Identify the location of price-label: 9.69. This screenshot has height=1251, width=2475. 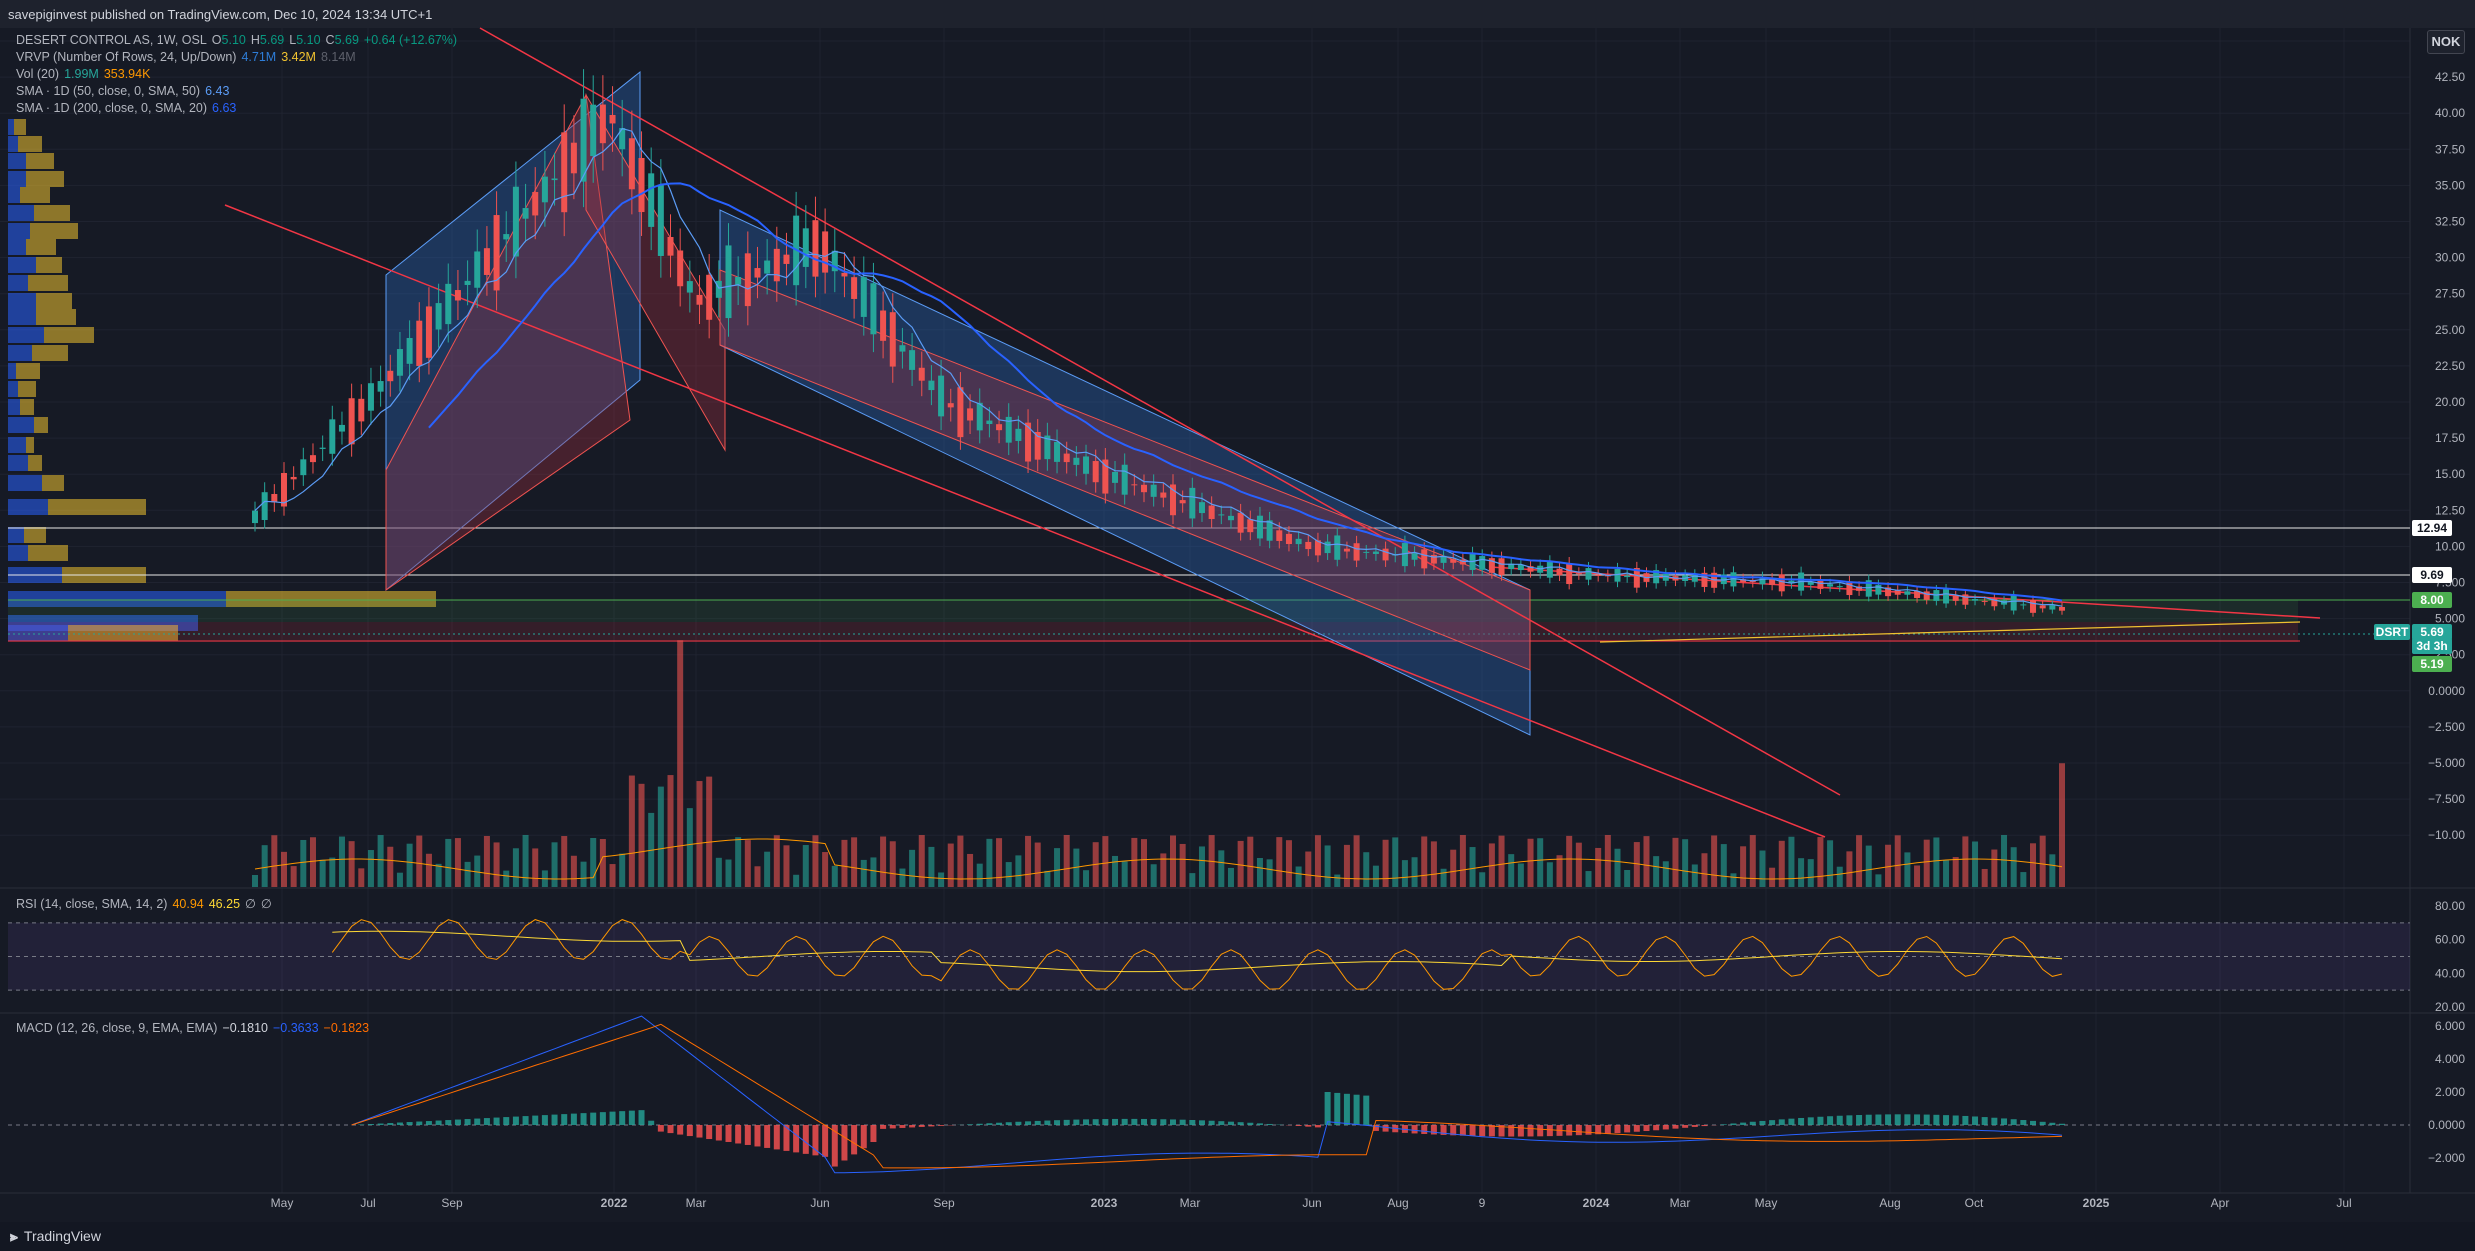
(2432, 575).